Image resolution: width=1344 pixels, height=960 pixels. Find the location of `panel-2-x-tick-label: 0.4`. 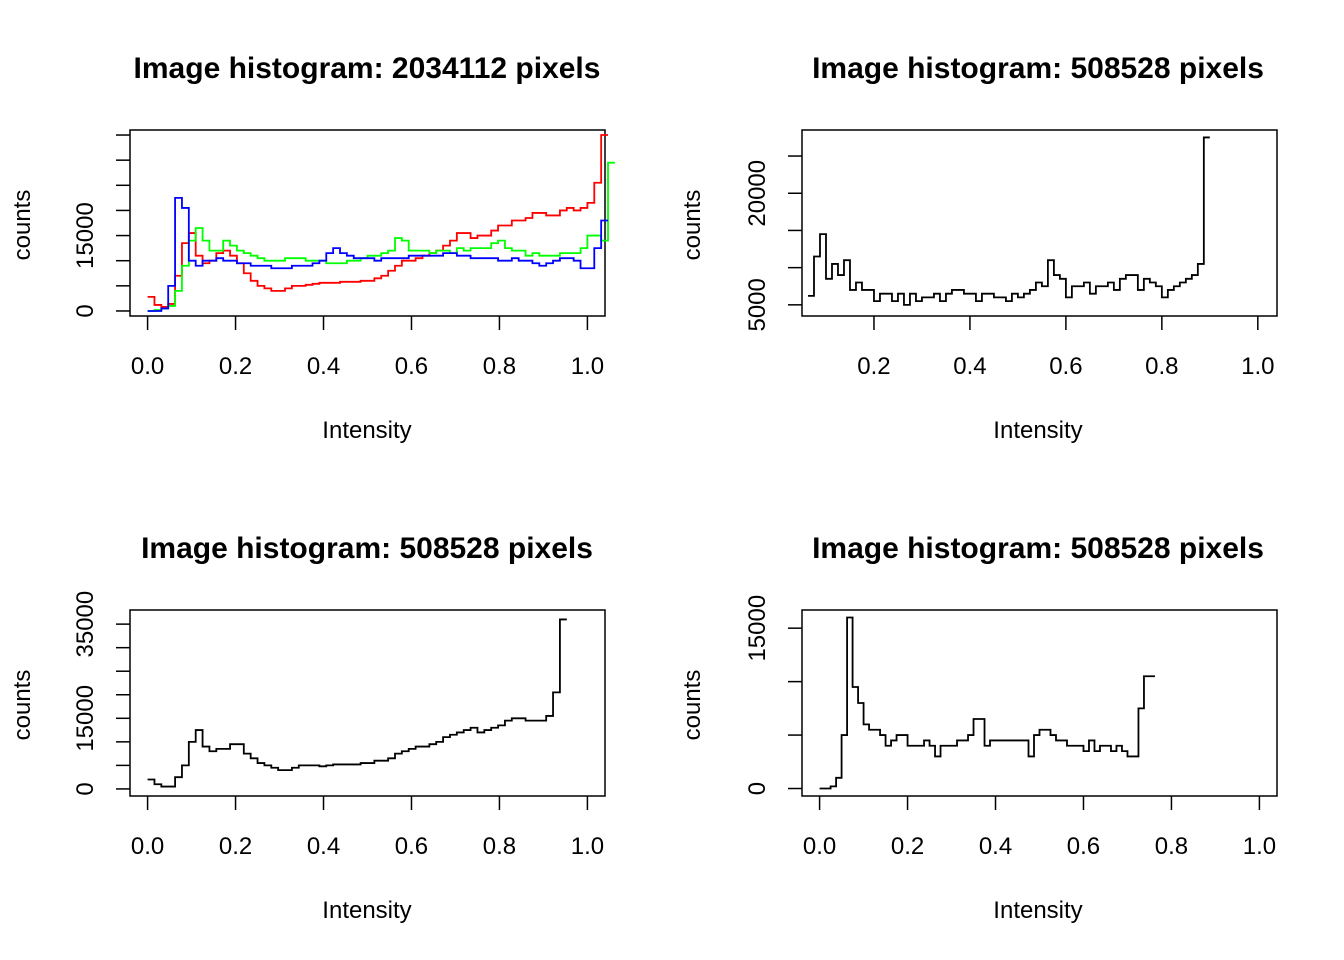

panel-2-x-tick-label: 0.4 is located at coordinates (969, 366).